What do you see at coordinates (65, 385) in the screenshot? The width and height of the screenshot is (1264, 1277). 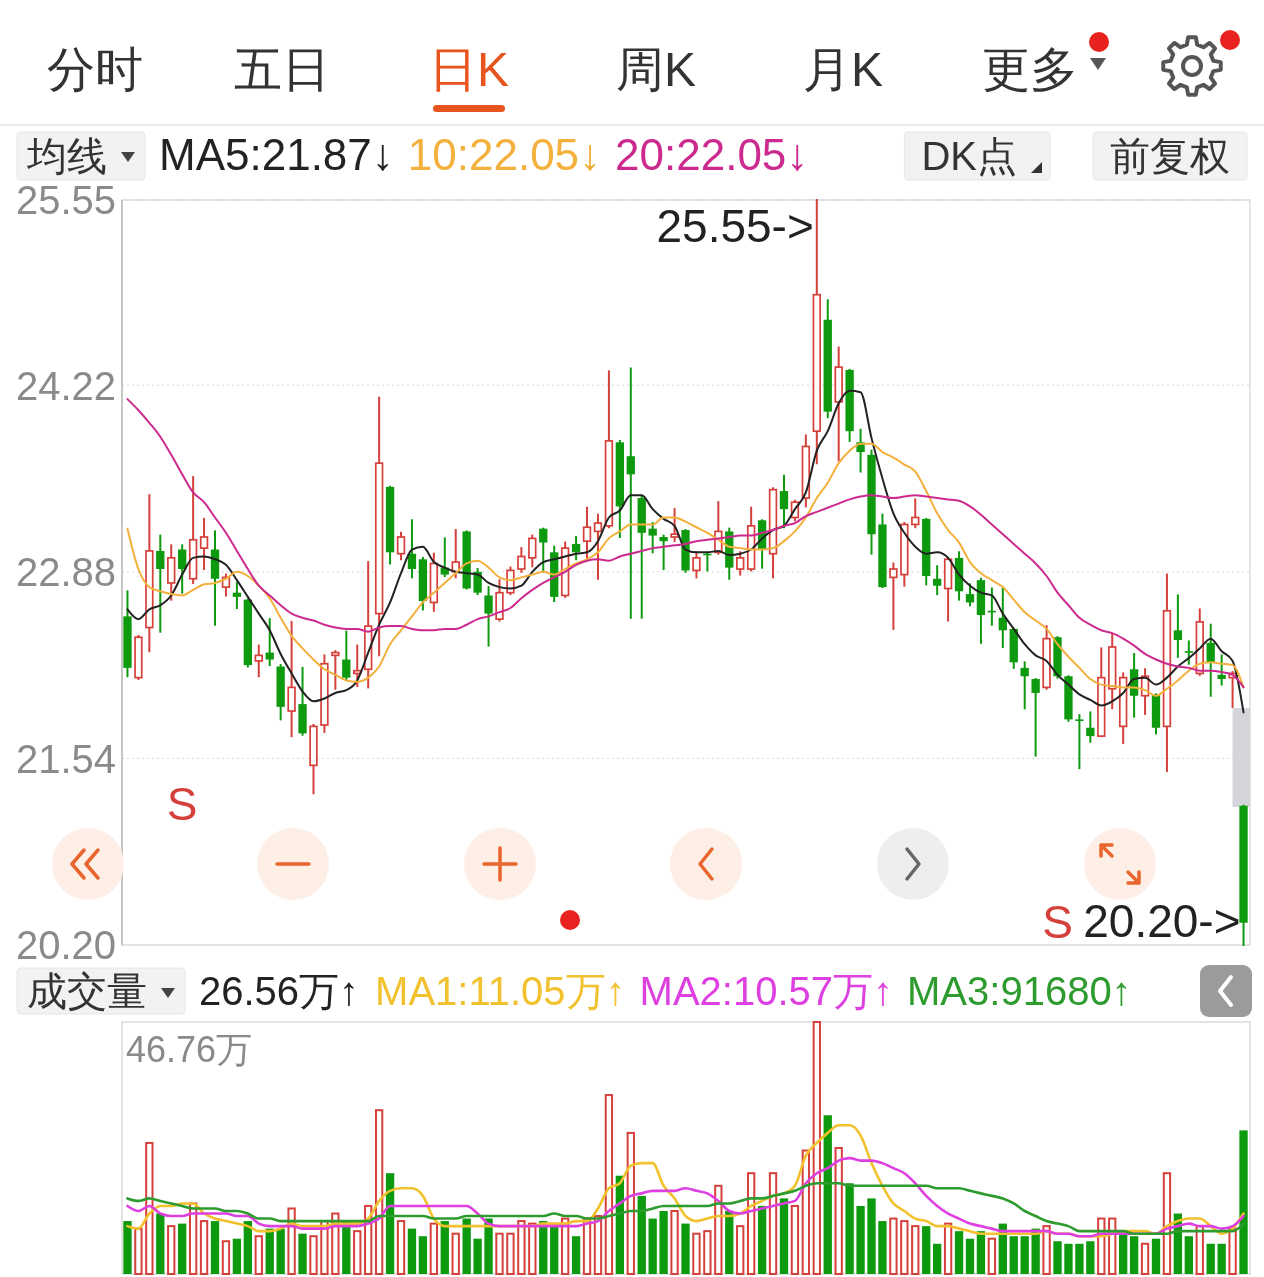 I see `y-tick-label: 24.22` at bounding box center [65, 385].